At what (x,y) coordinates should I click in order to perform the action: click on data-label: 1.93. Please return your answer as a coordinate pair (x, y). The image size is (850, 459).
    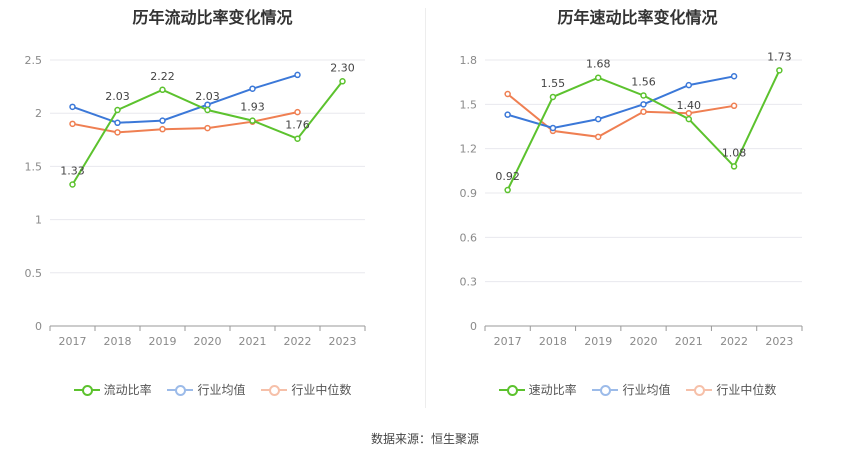
    Looking at the image, I should click on (252, 107).